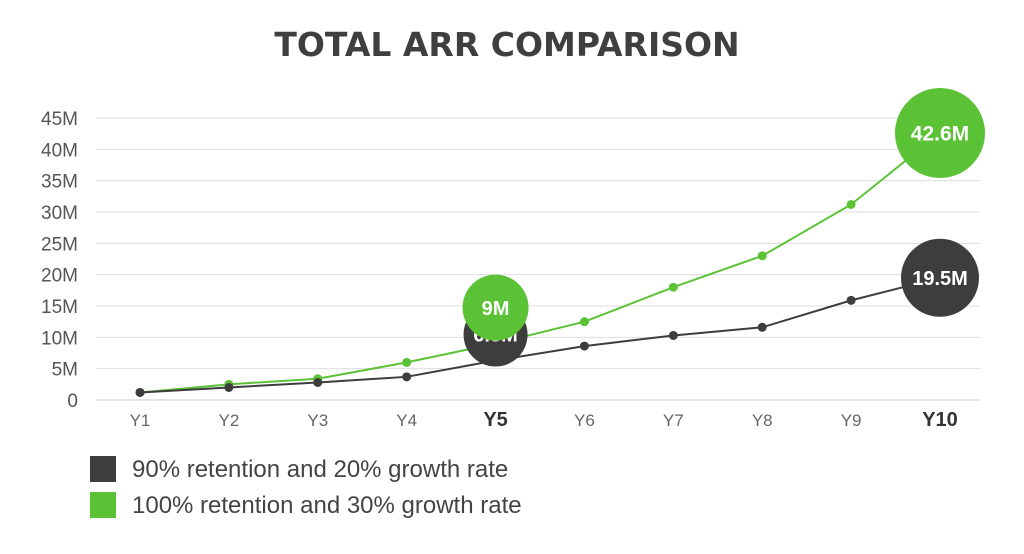  I want to click on x-tick-label: Y4, so click(406, 420).